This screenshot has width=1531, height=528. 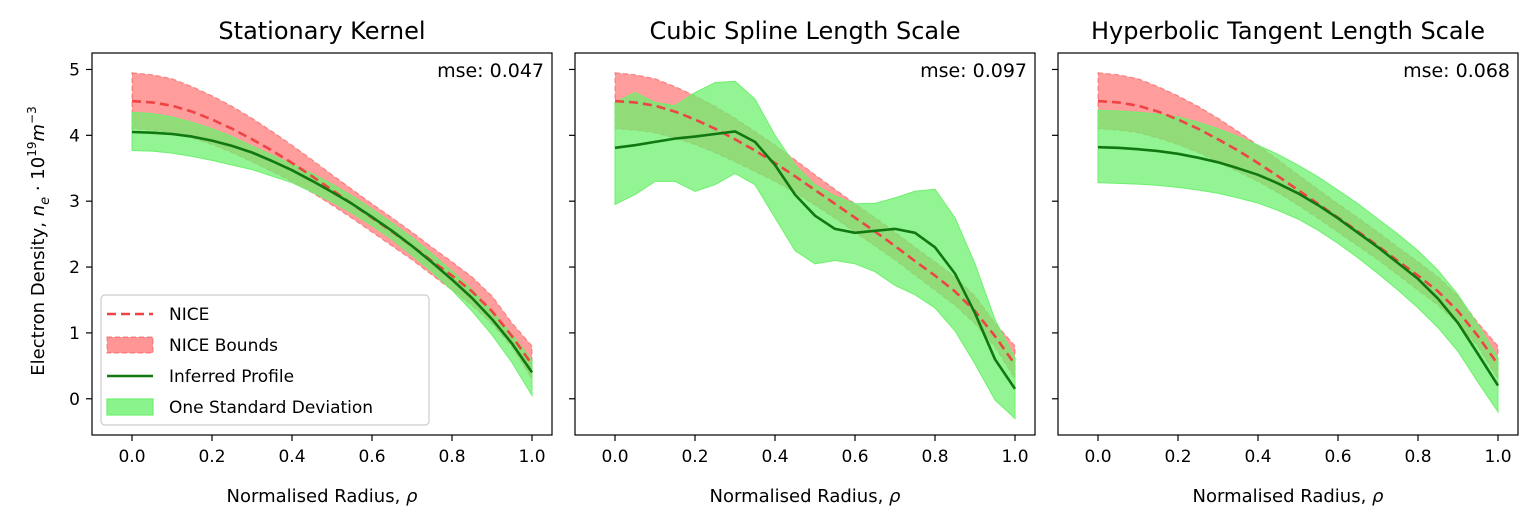 What do you see at coordinates (74, 400) in the screenshot?
I see `y-tick-label: 0` at bounding box center [74, 400].